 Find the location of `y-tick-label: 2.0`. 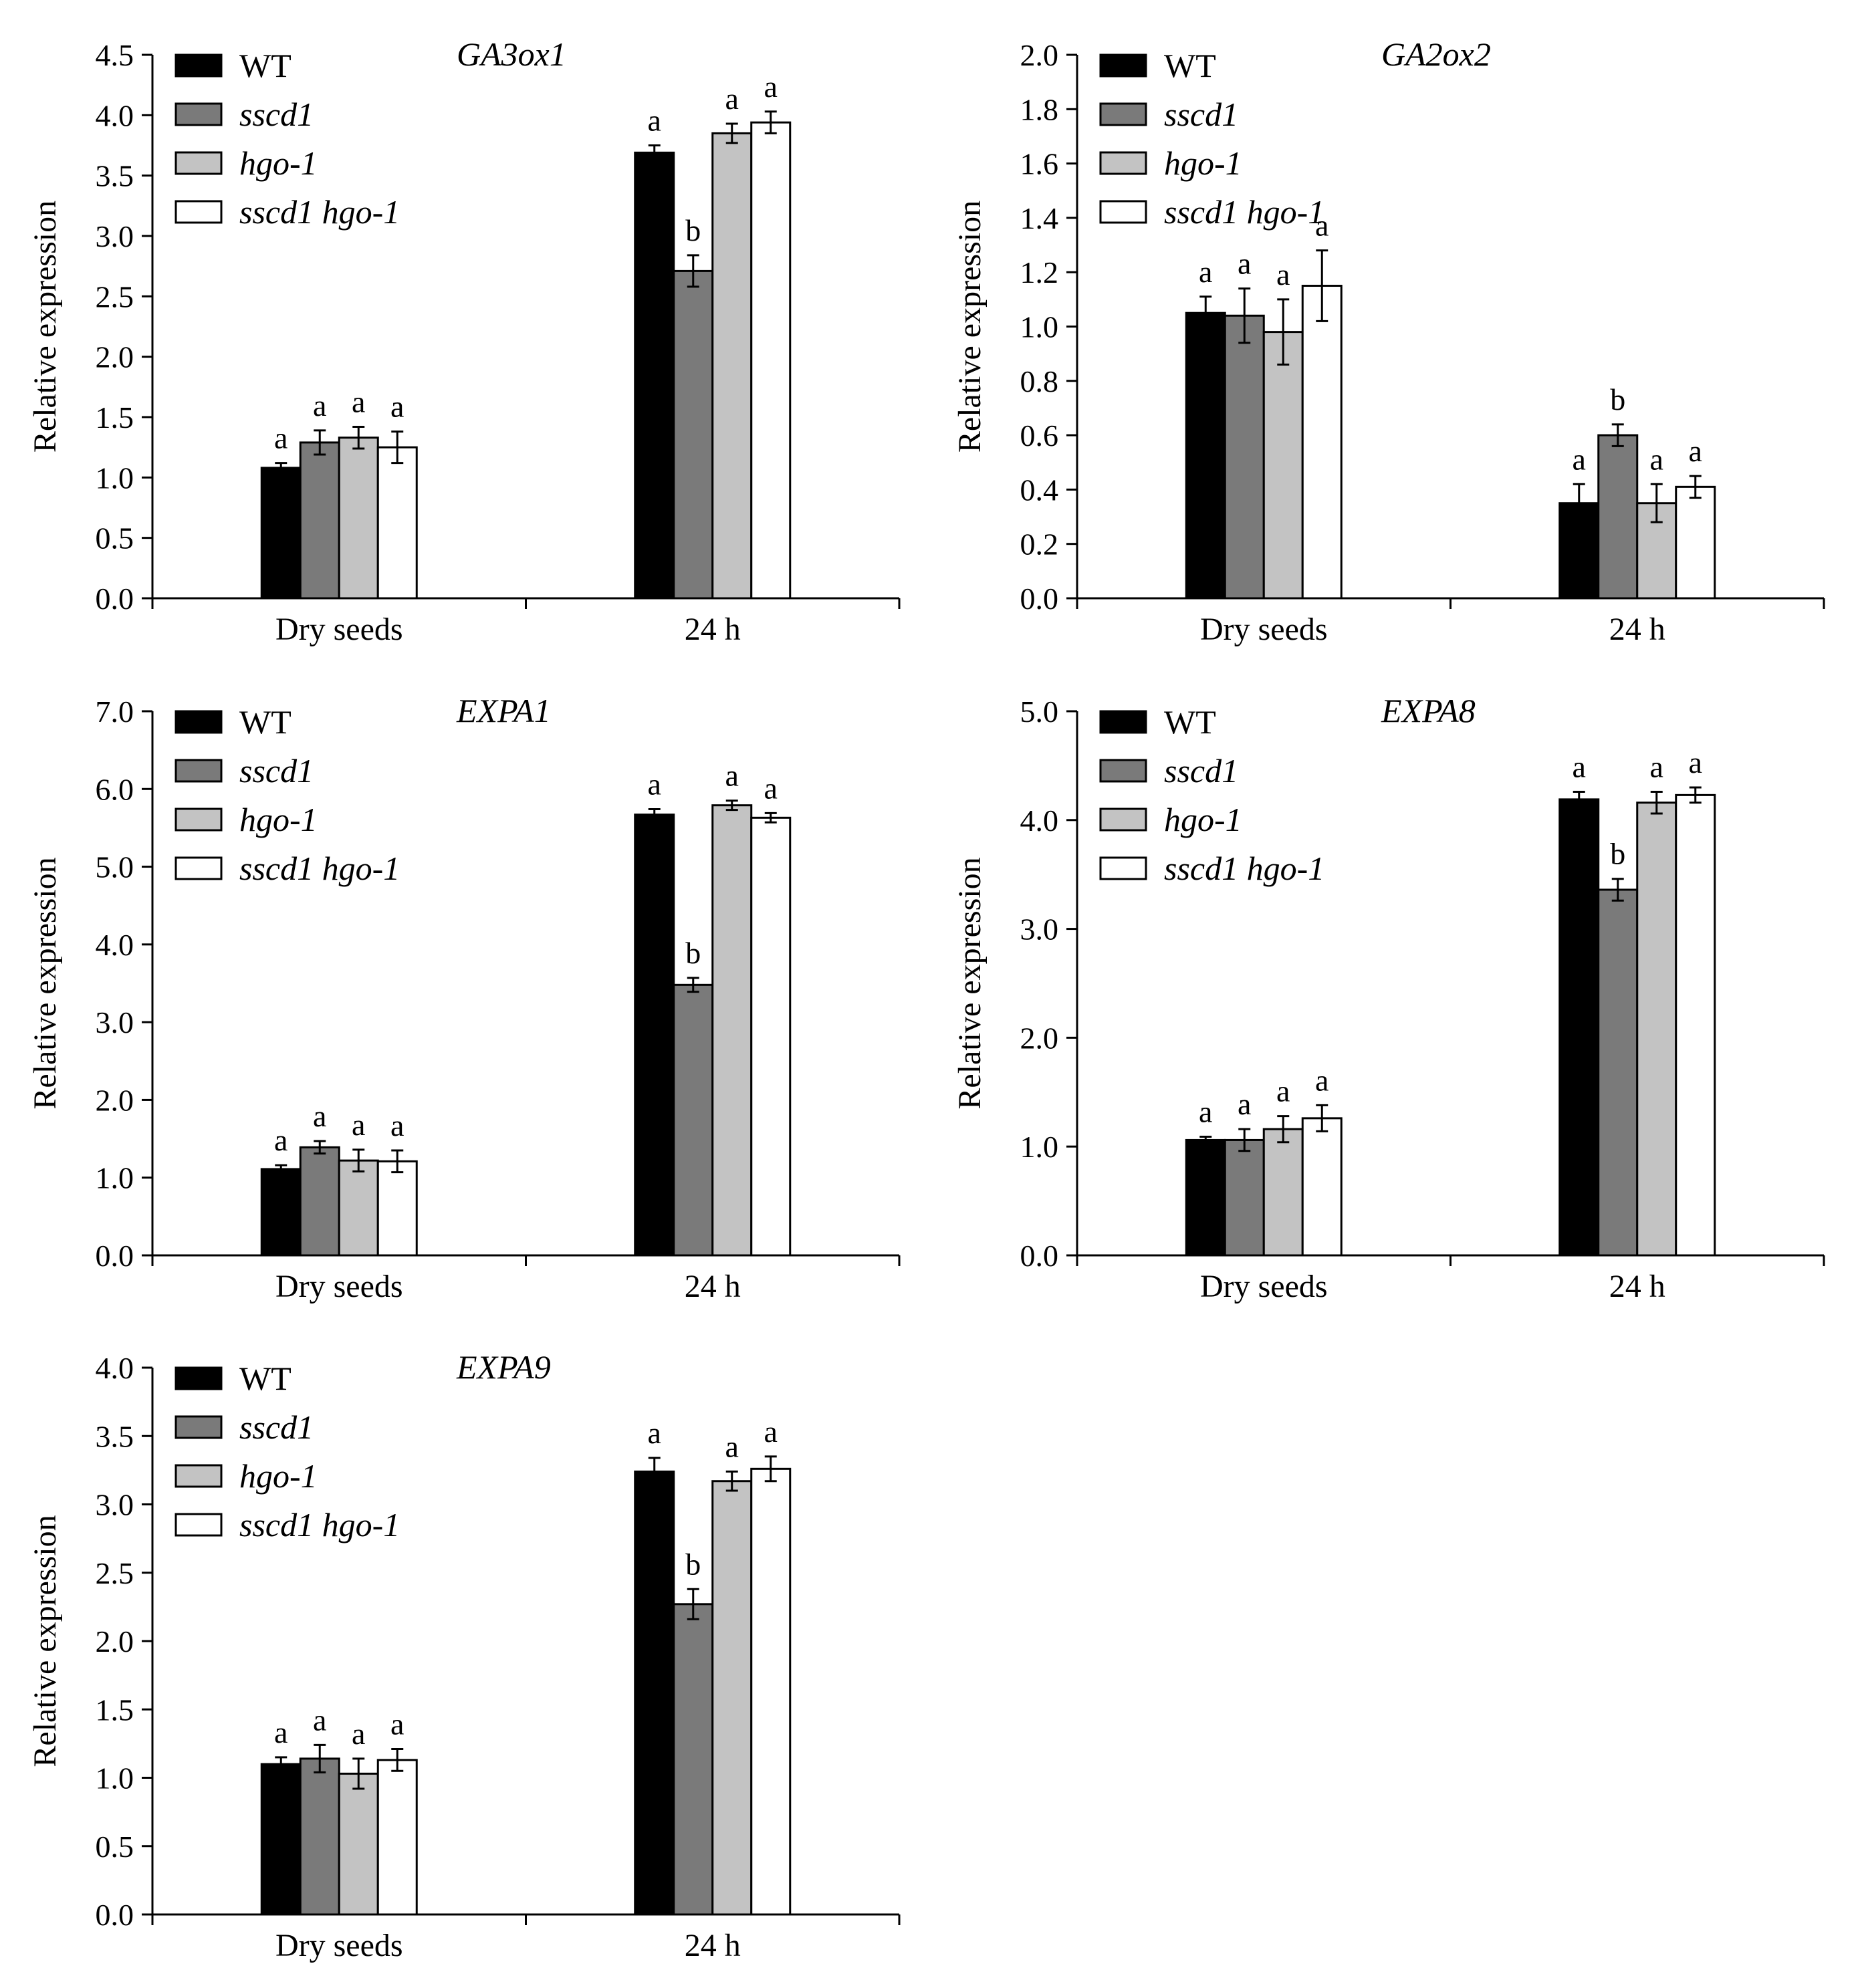

y-tick-label: 2.0 is located at coordinates (115, 1641).